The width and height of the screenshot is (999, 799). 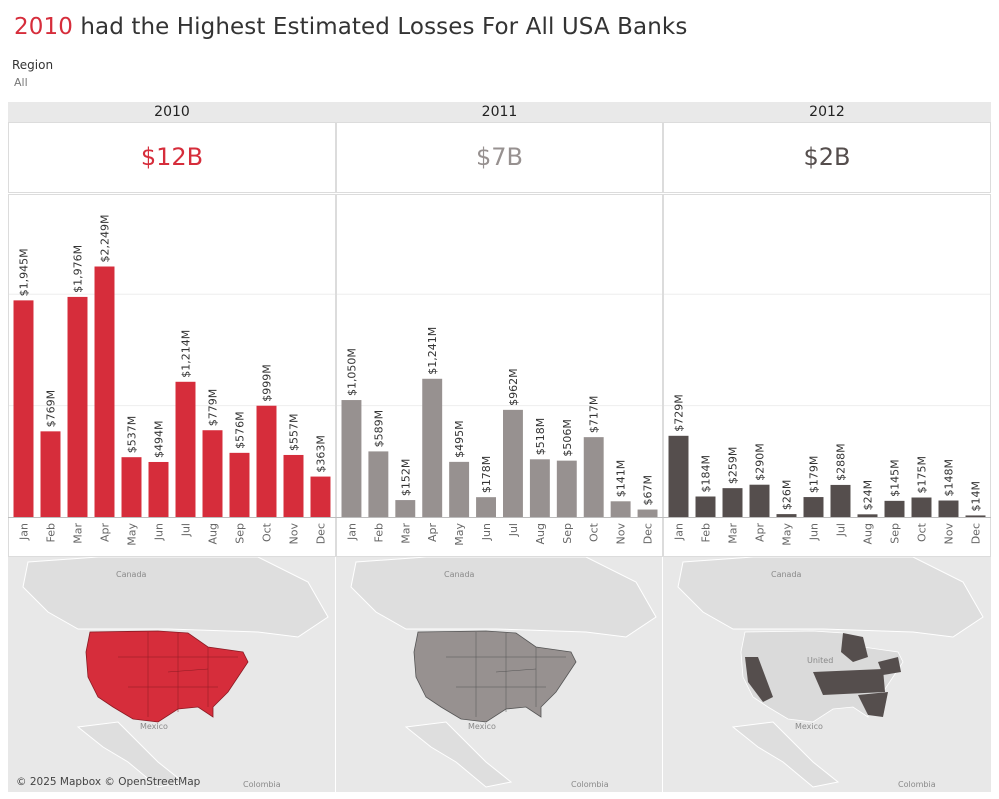 What do you see at coordinates (917, 784) in the screenshot?
I see `map-2012-colombia-label: Colombia` at bounding box center [917, 784].